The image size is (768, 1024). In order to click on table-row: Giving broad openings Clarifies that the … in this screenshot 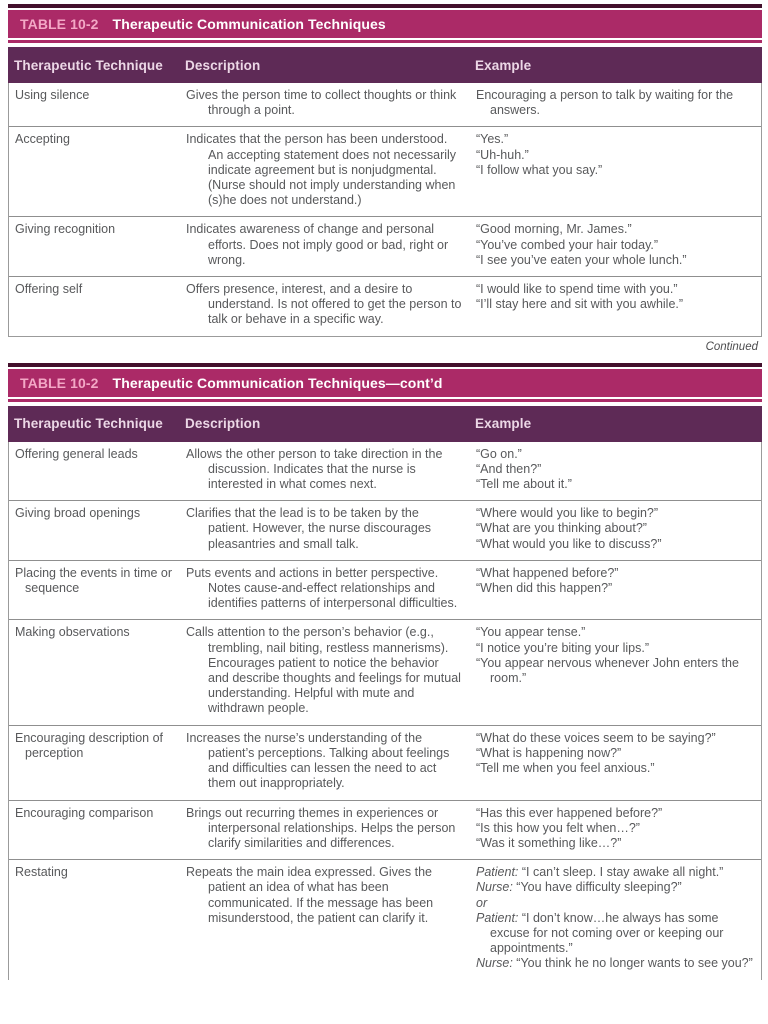, I will do `click(385, 530)`.